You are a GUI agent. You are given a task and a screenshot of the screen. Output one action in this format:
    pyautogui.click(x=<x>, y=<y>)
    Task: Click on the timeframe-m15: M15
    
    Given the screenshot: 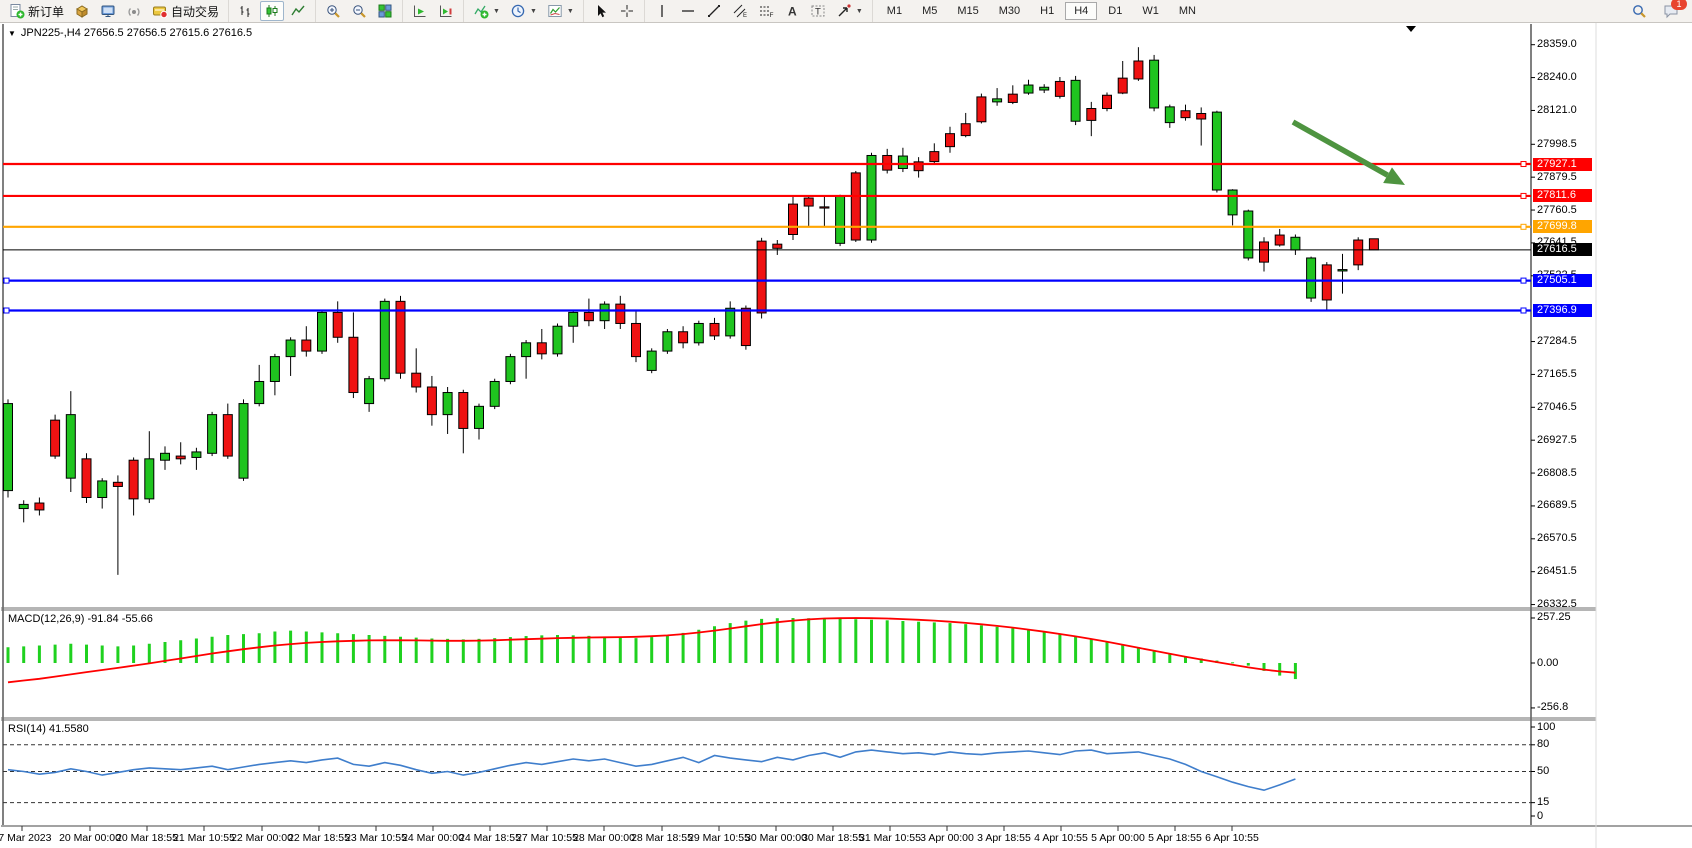 What is the action you would take?
    pyautogui.click(x=968, y=11)
    